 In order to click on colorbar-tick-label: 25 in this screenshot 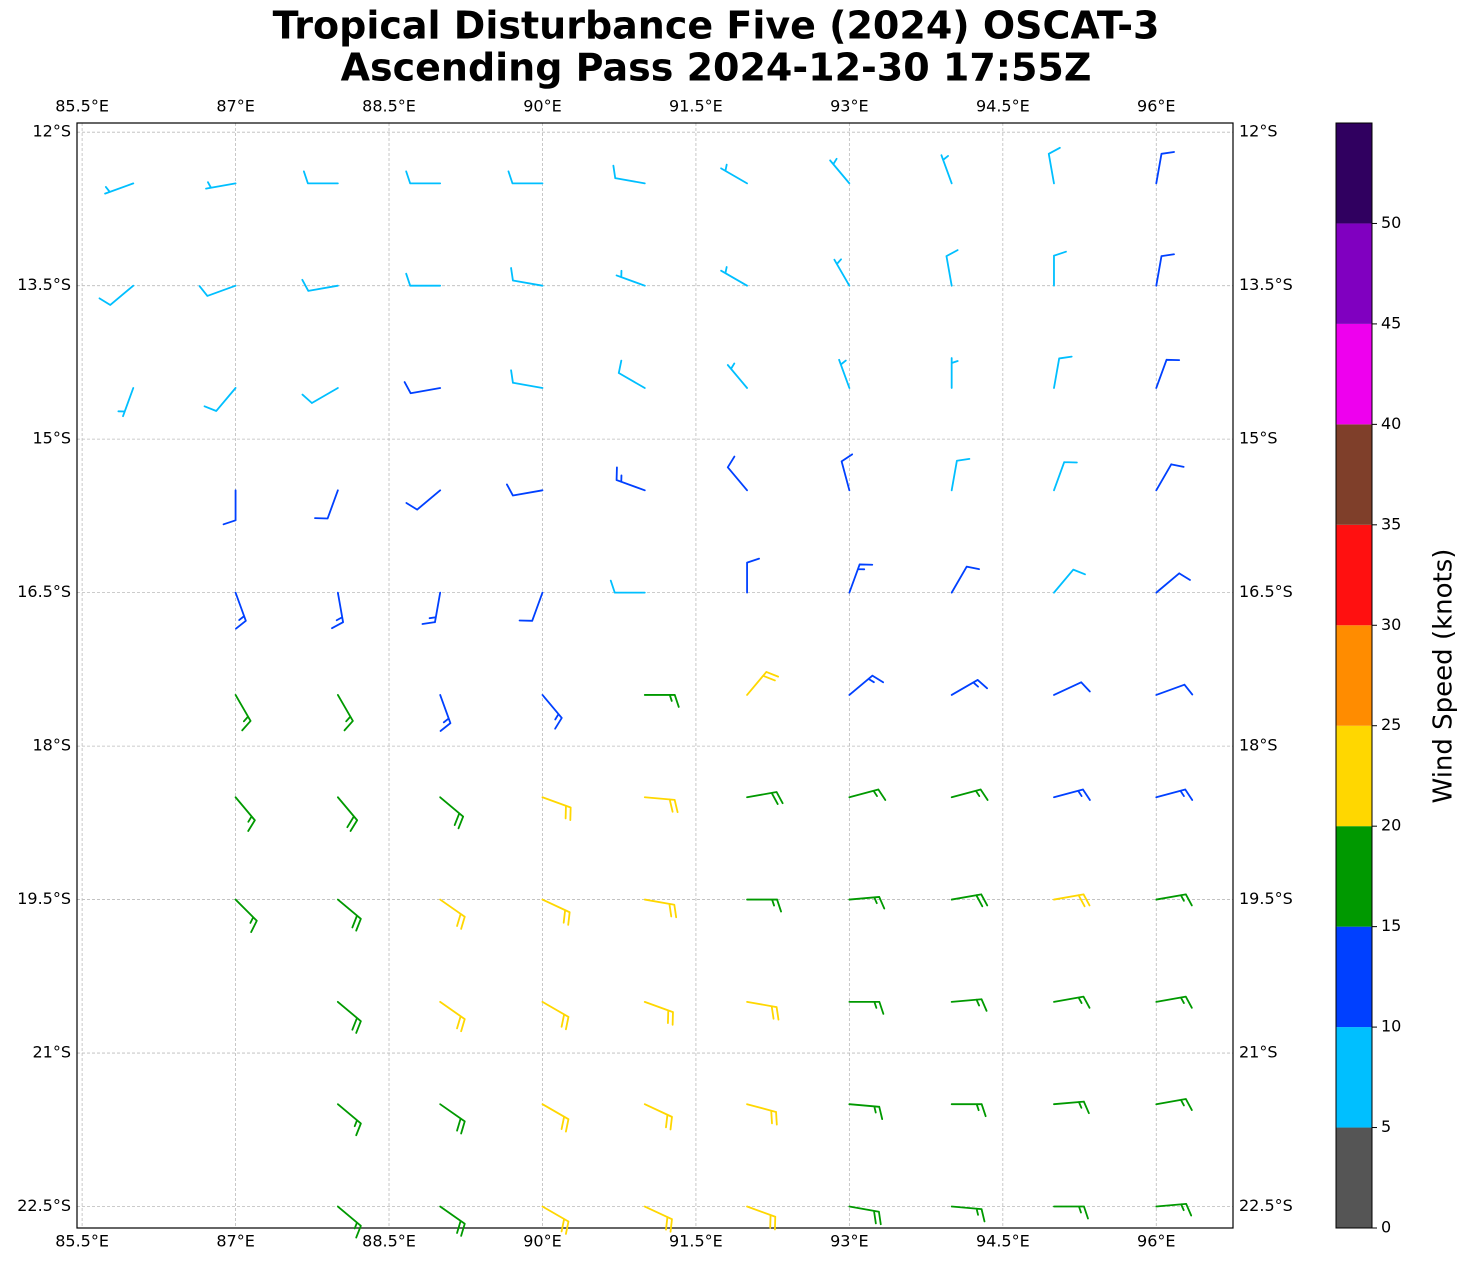, I will do `click(1391, 724)`.